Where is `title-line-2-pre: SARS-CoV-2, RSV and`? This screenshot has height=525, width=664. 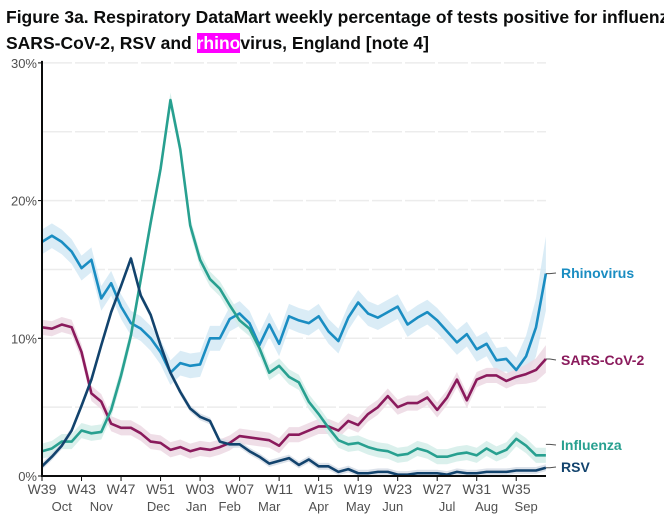 title-line-2-pre: SARS-CoV-2, RSV and is located at coordinates (101, 43).